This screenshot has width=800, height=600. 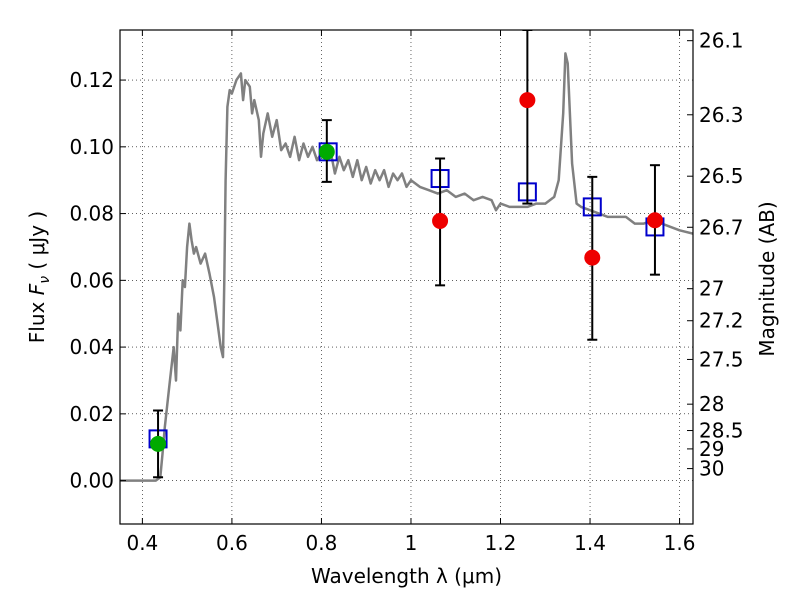 I want to click on y-tick-label: 0.10, so click(x=91, y=147).